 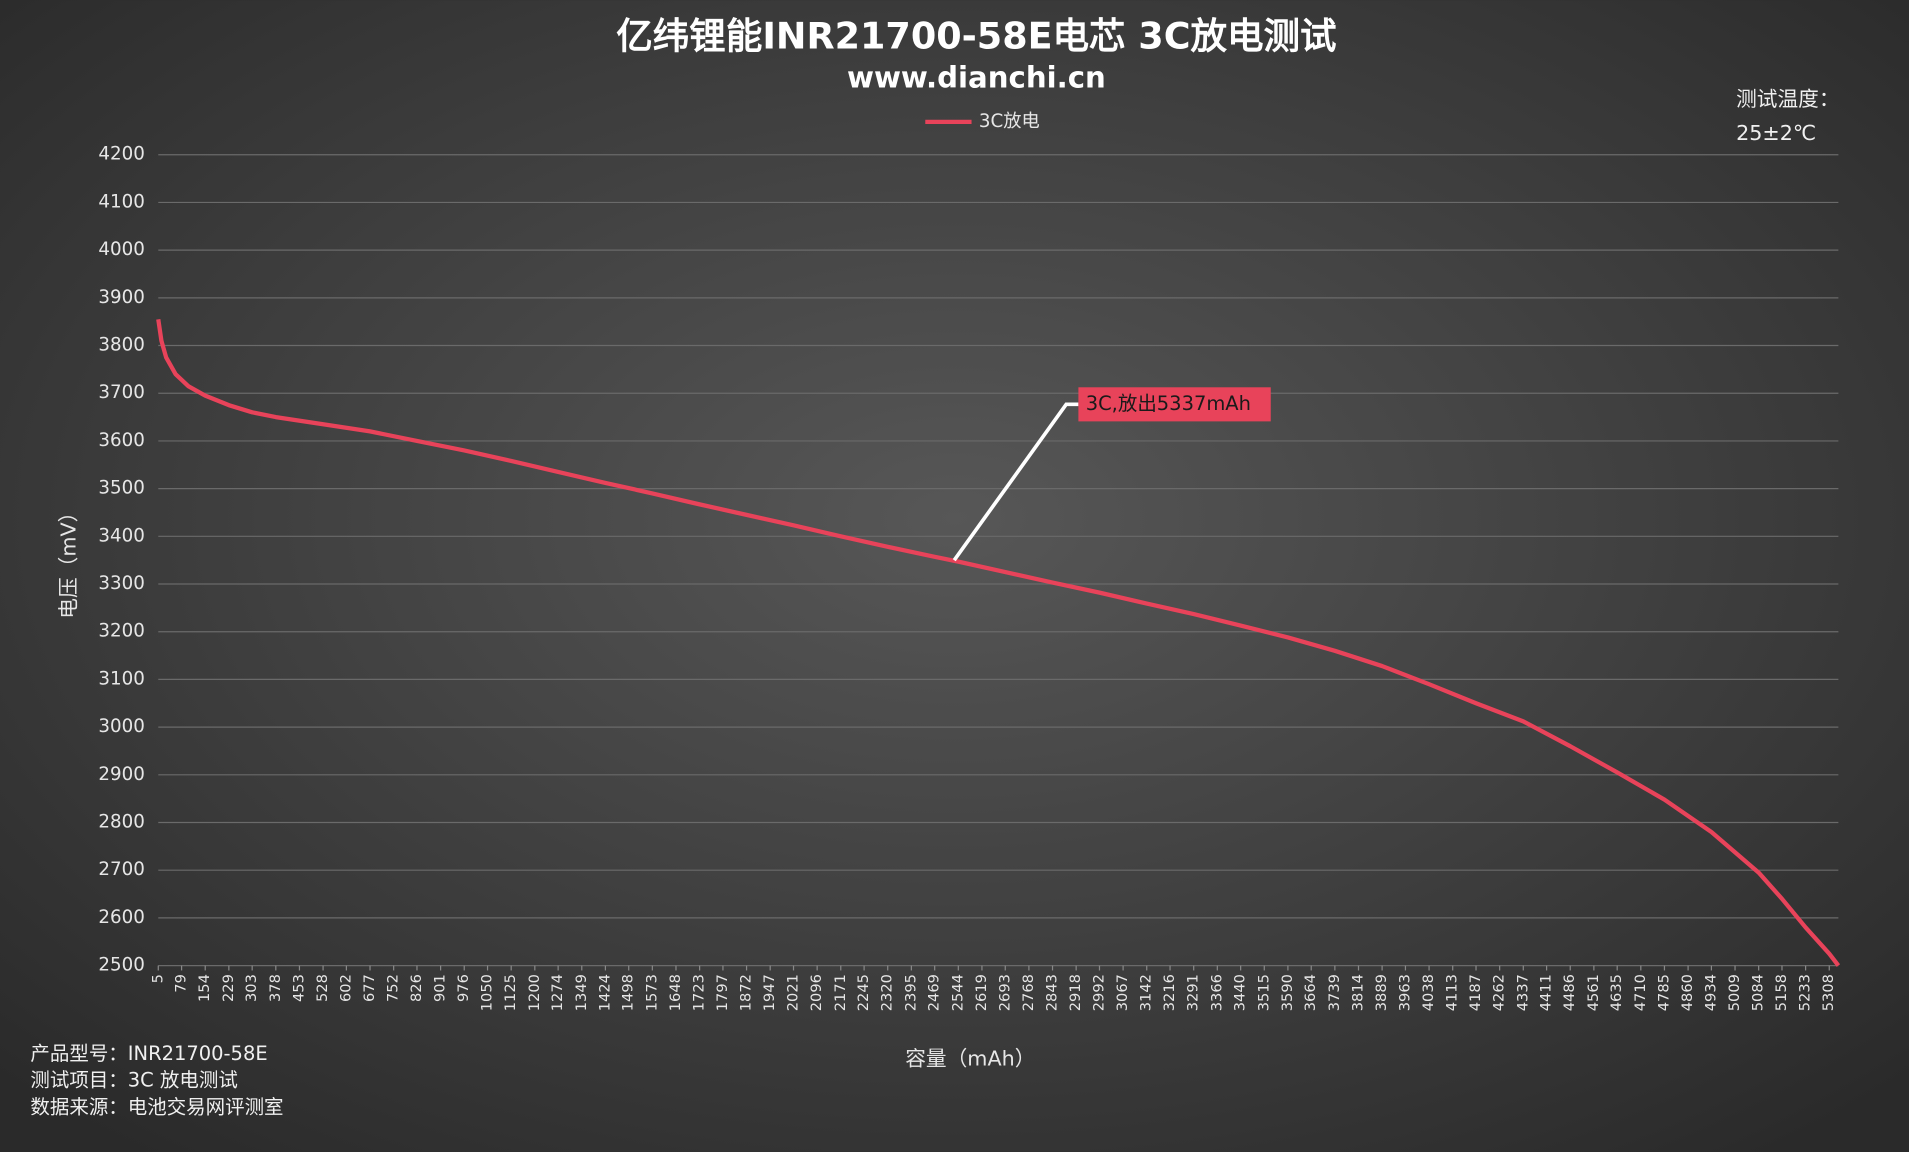 What do you see at coordinates (1193, 992) in the screenshot?
I see `x-tick-label: 3291` at bounding box center [1193, 992].